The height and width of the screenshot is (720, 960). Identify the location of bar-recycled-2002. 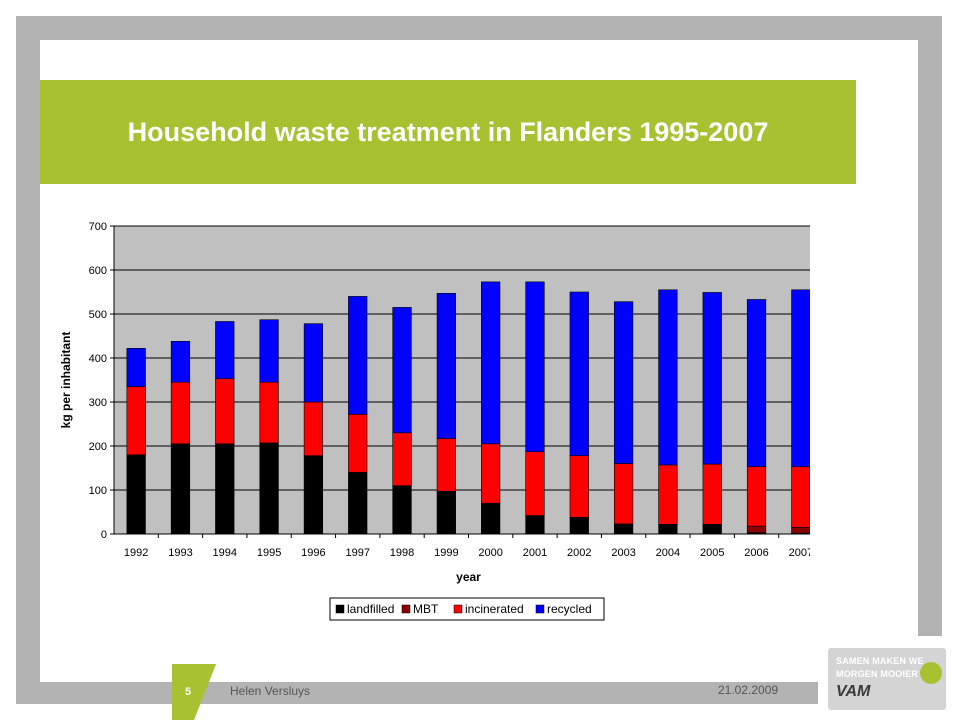
(579, 373).